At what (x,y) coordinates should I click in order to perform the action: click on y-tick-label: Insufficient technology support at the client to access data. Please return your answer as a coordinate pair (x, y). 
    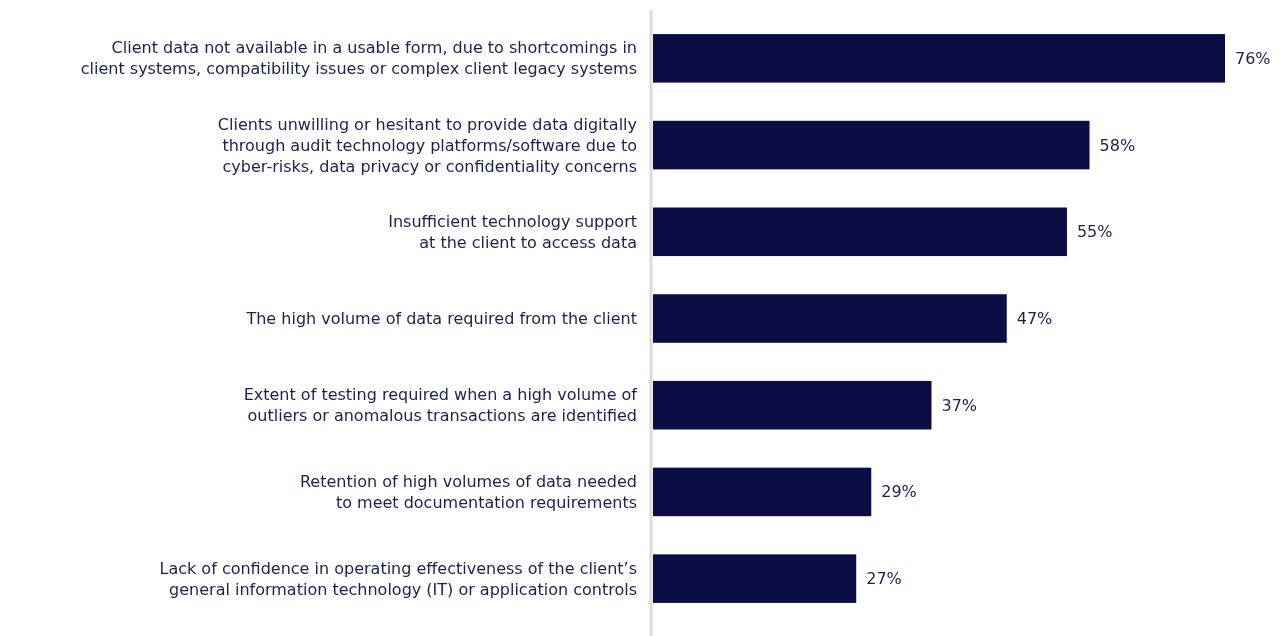
    Looking at the image, I should click on (512, 231).